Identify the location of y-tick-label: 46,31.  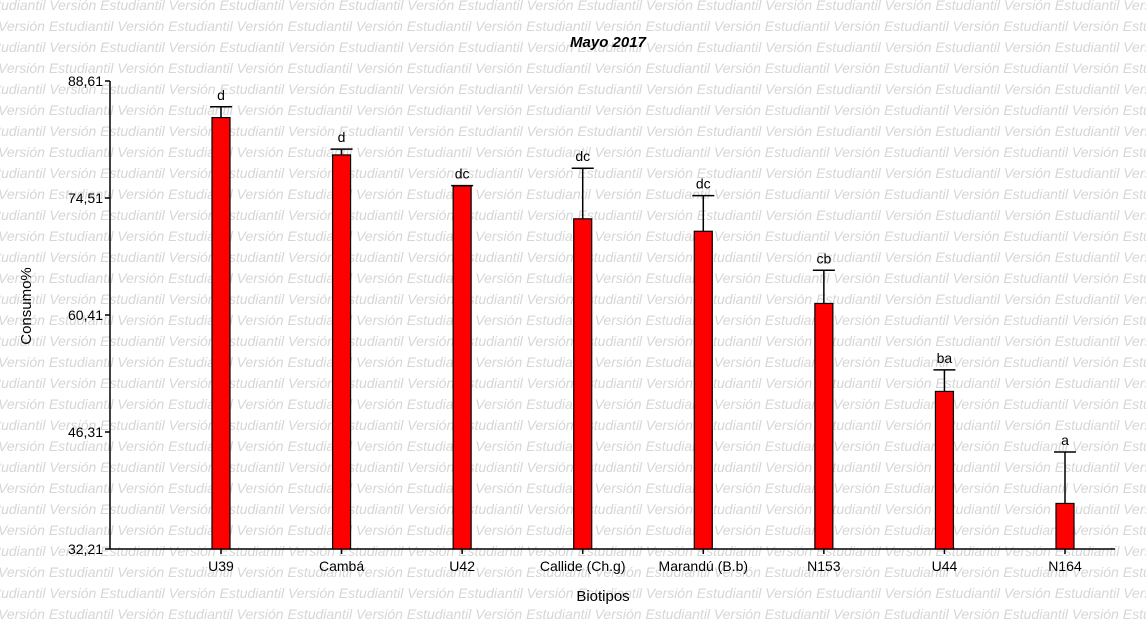
(85, 432).